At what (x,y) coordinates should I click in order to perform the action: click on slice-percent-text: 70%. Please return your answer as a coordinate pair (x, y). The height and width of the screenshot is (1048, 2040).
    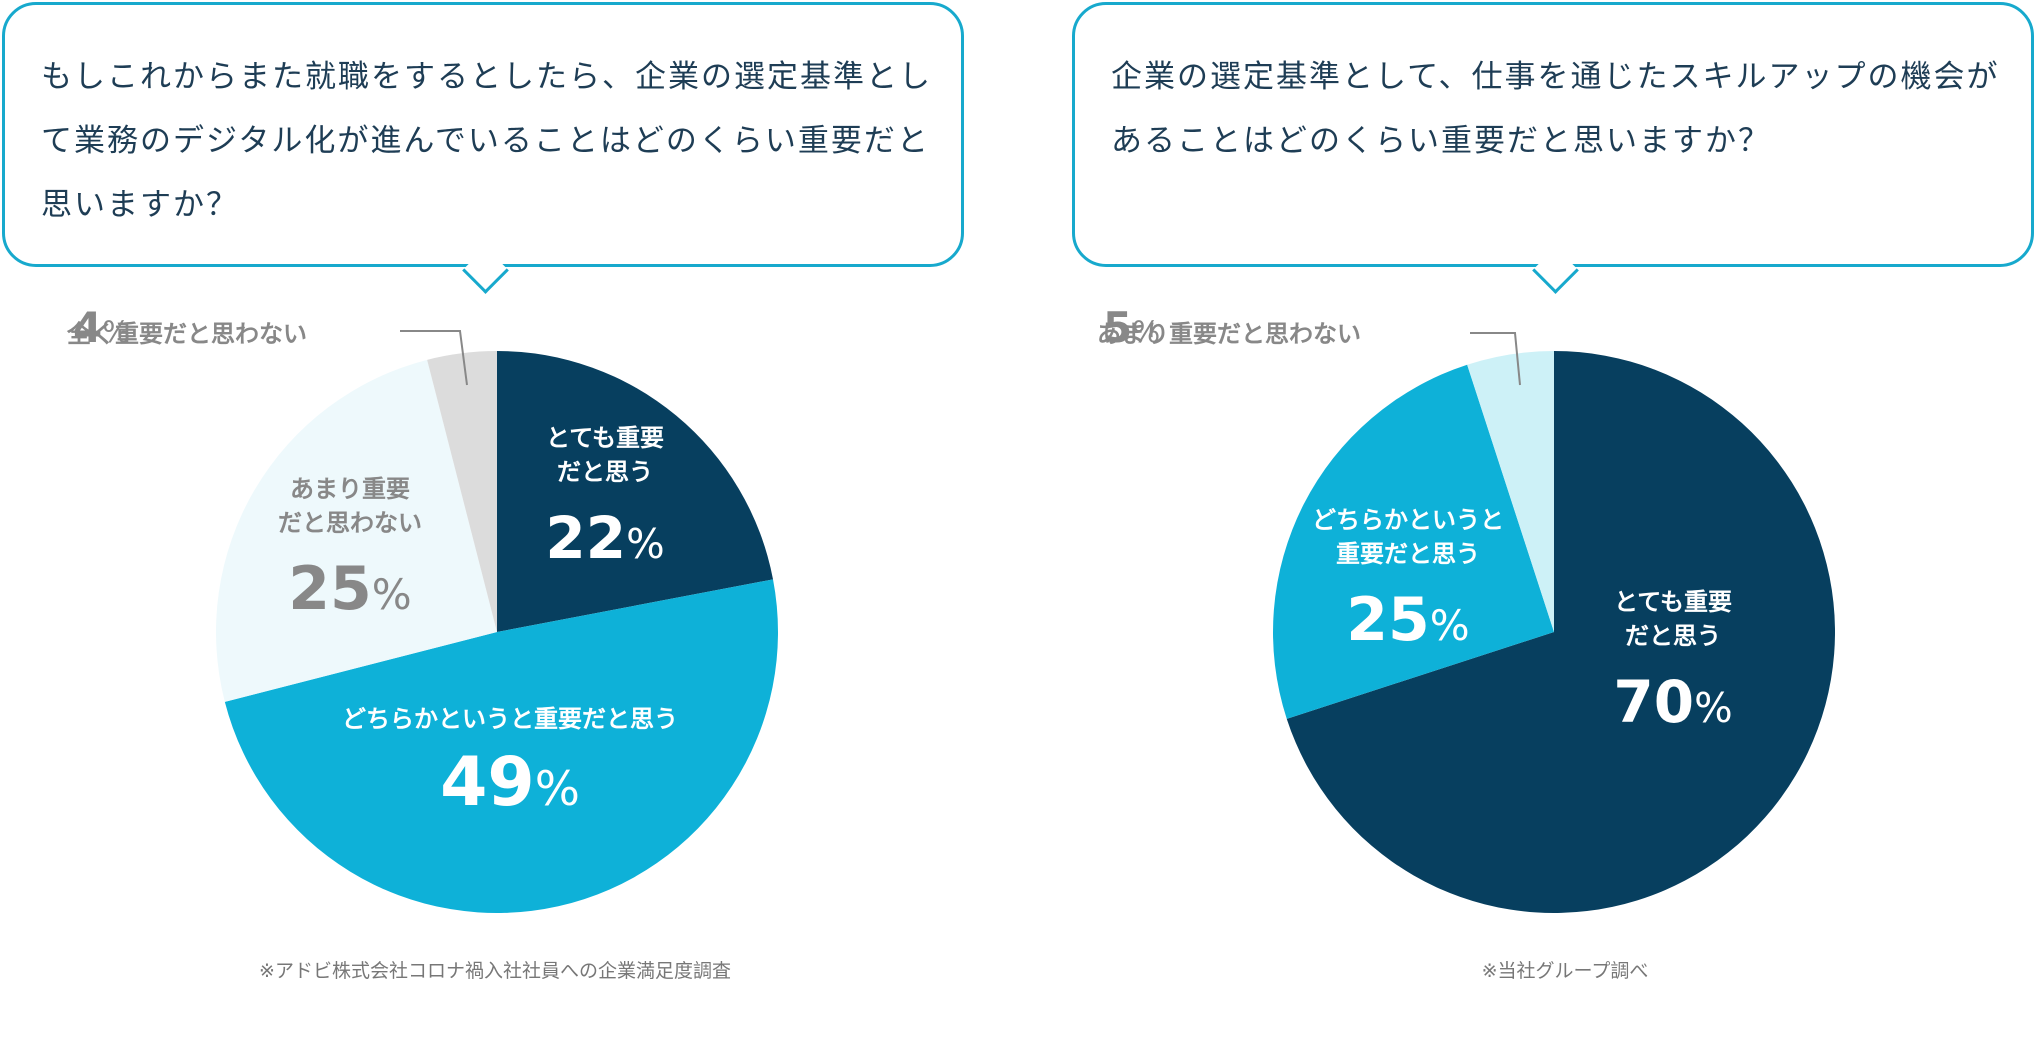
    Looking at the image, I should click on (1672, 702).